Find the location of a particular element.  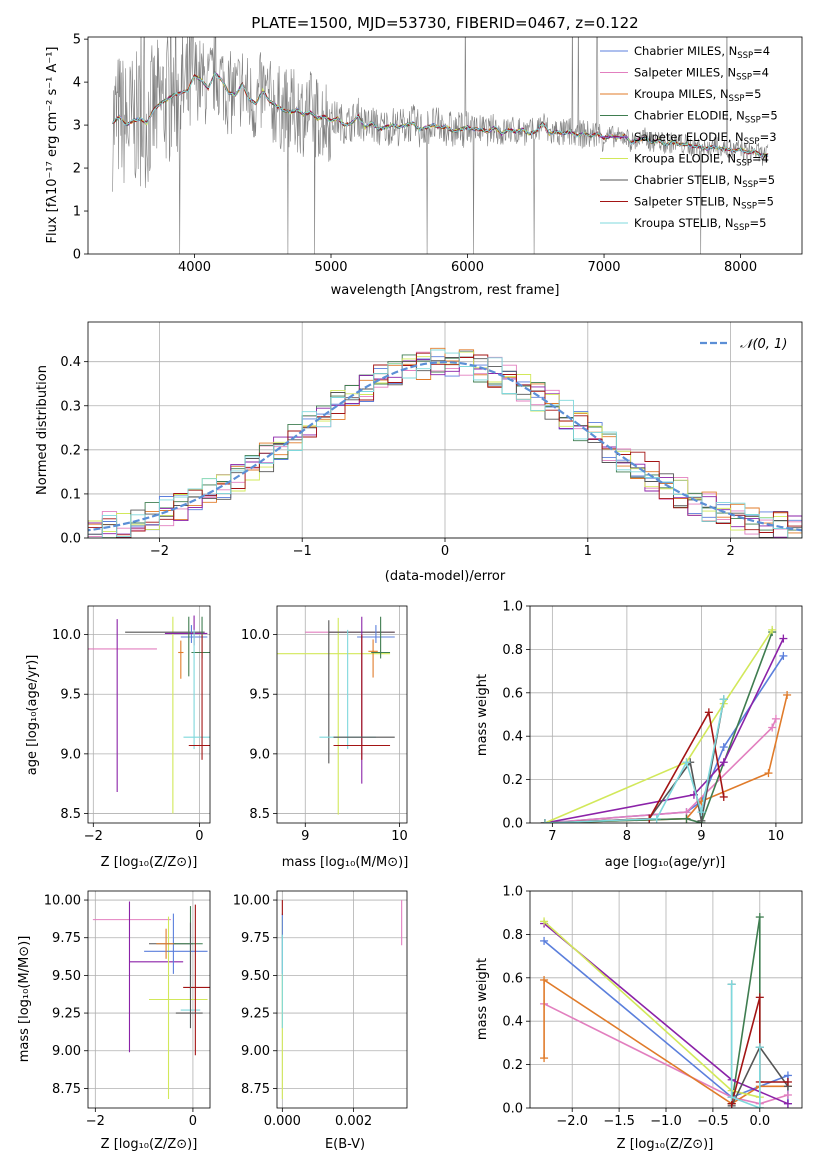

y-tick-label: 0.1 is located at coordinates (70, 494).